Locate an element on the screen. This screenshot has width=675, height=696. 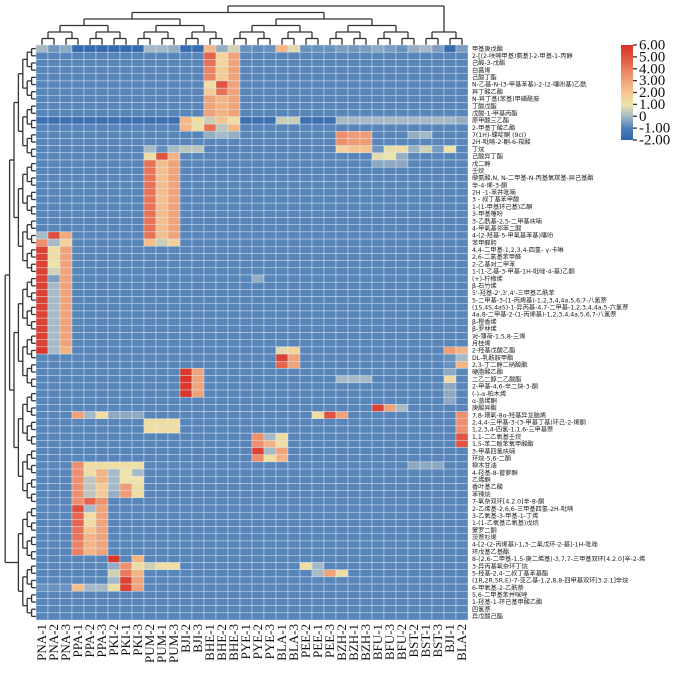
row-label: 2-乙基对二甲苯 is located at coordinates (493, 264).